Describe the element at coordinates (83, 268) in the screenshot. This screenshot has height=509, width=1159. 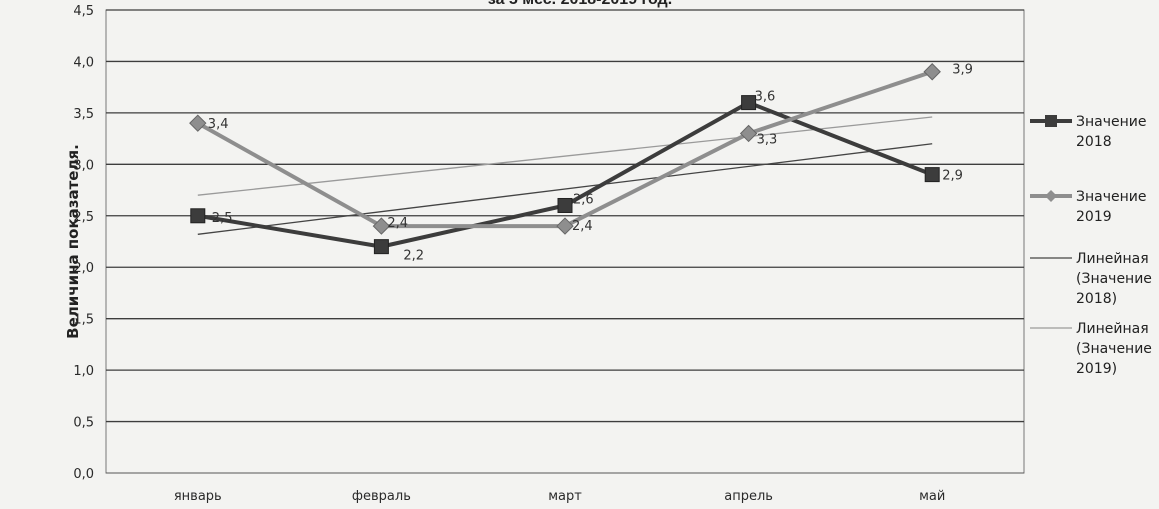
I see `y-tick-label: 2,0` at that location.